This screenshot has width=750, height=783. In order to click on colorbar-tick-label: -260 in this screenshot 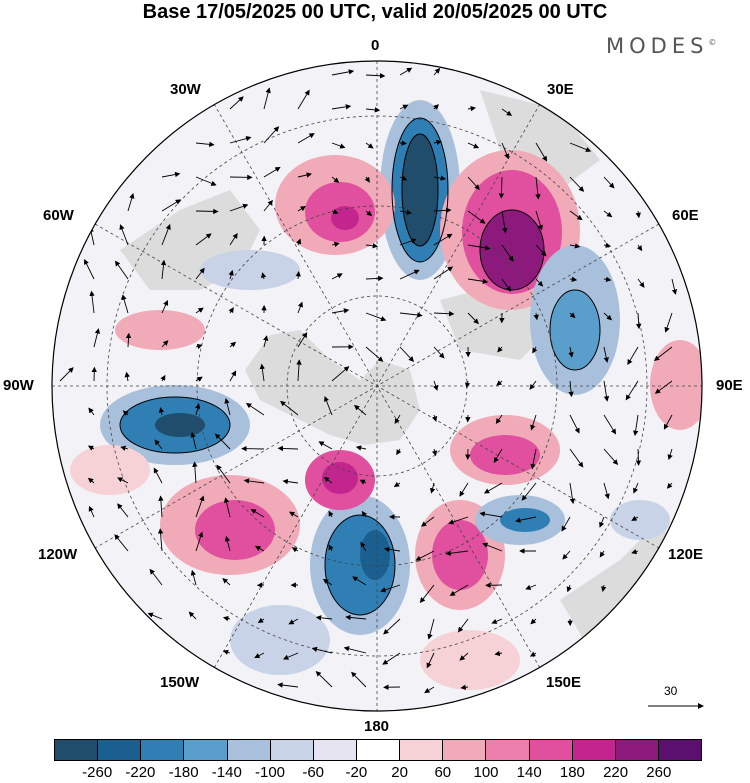, I will do `click(97, 772)`.